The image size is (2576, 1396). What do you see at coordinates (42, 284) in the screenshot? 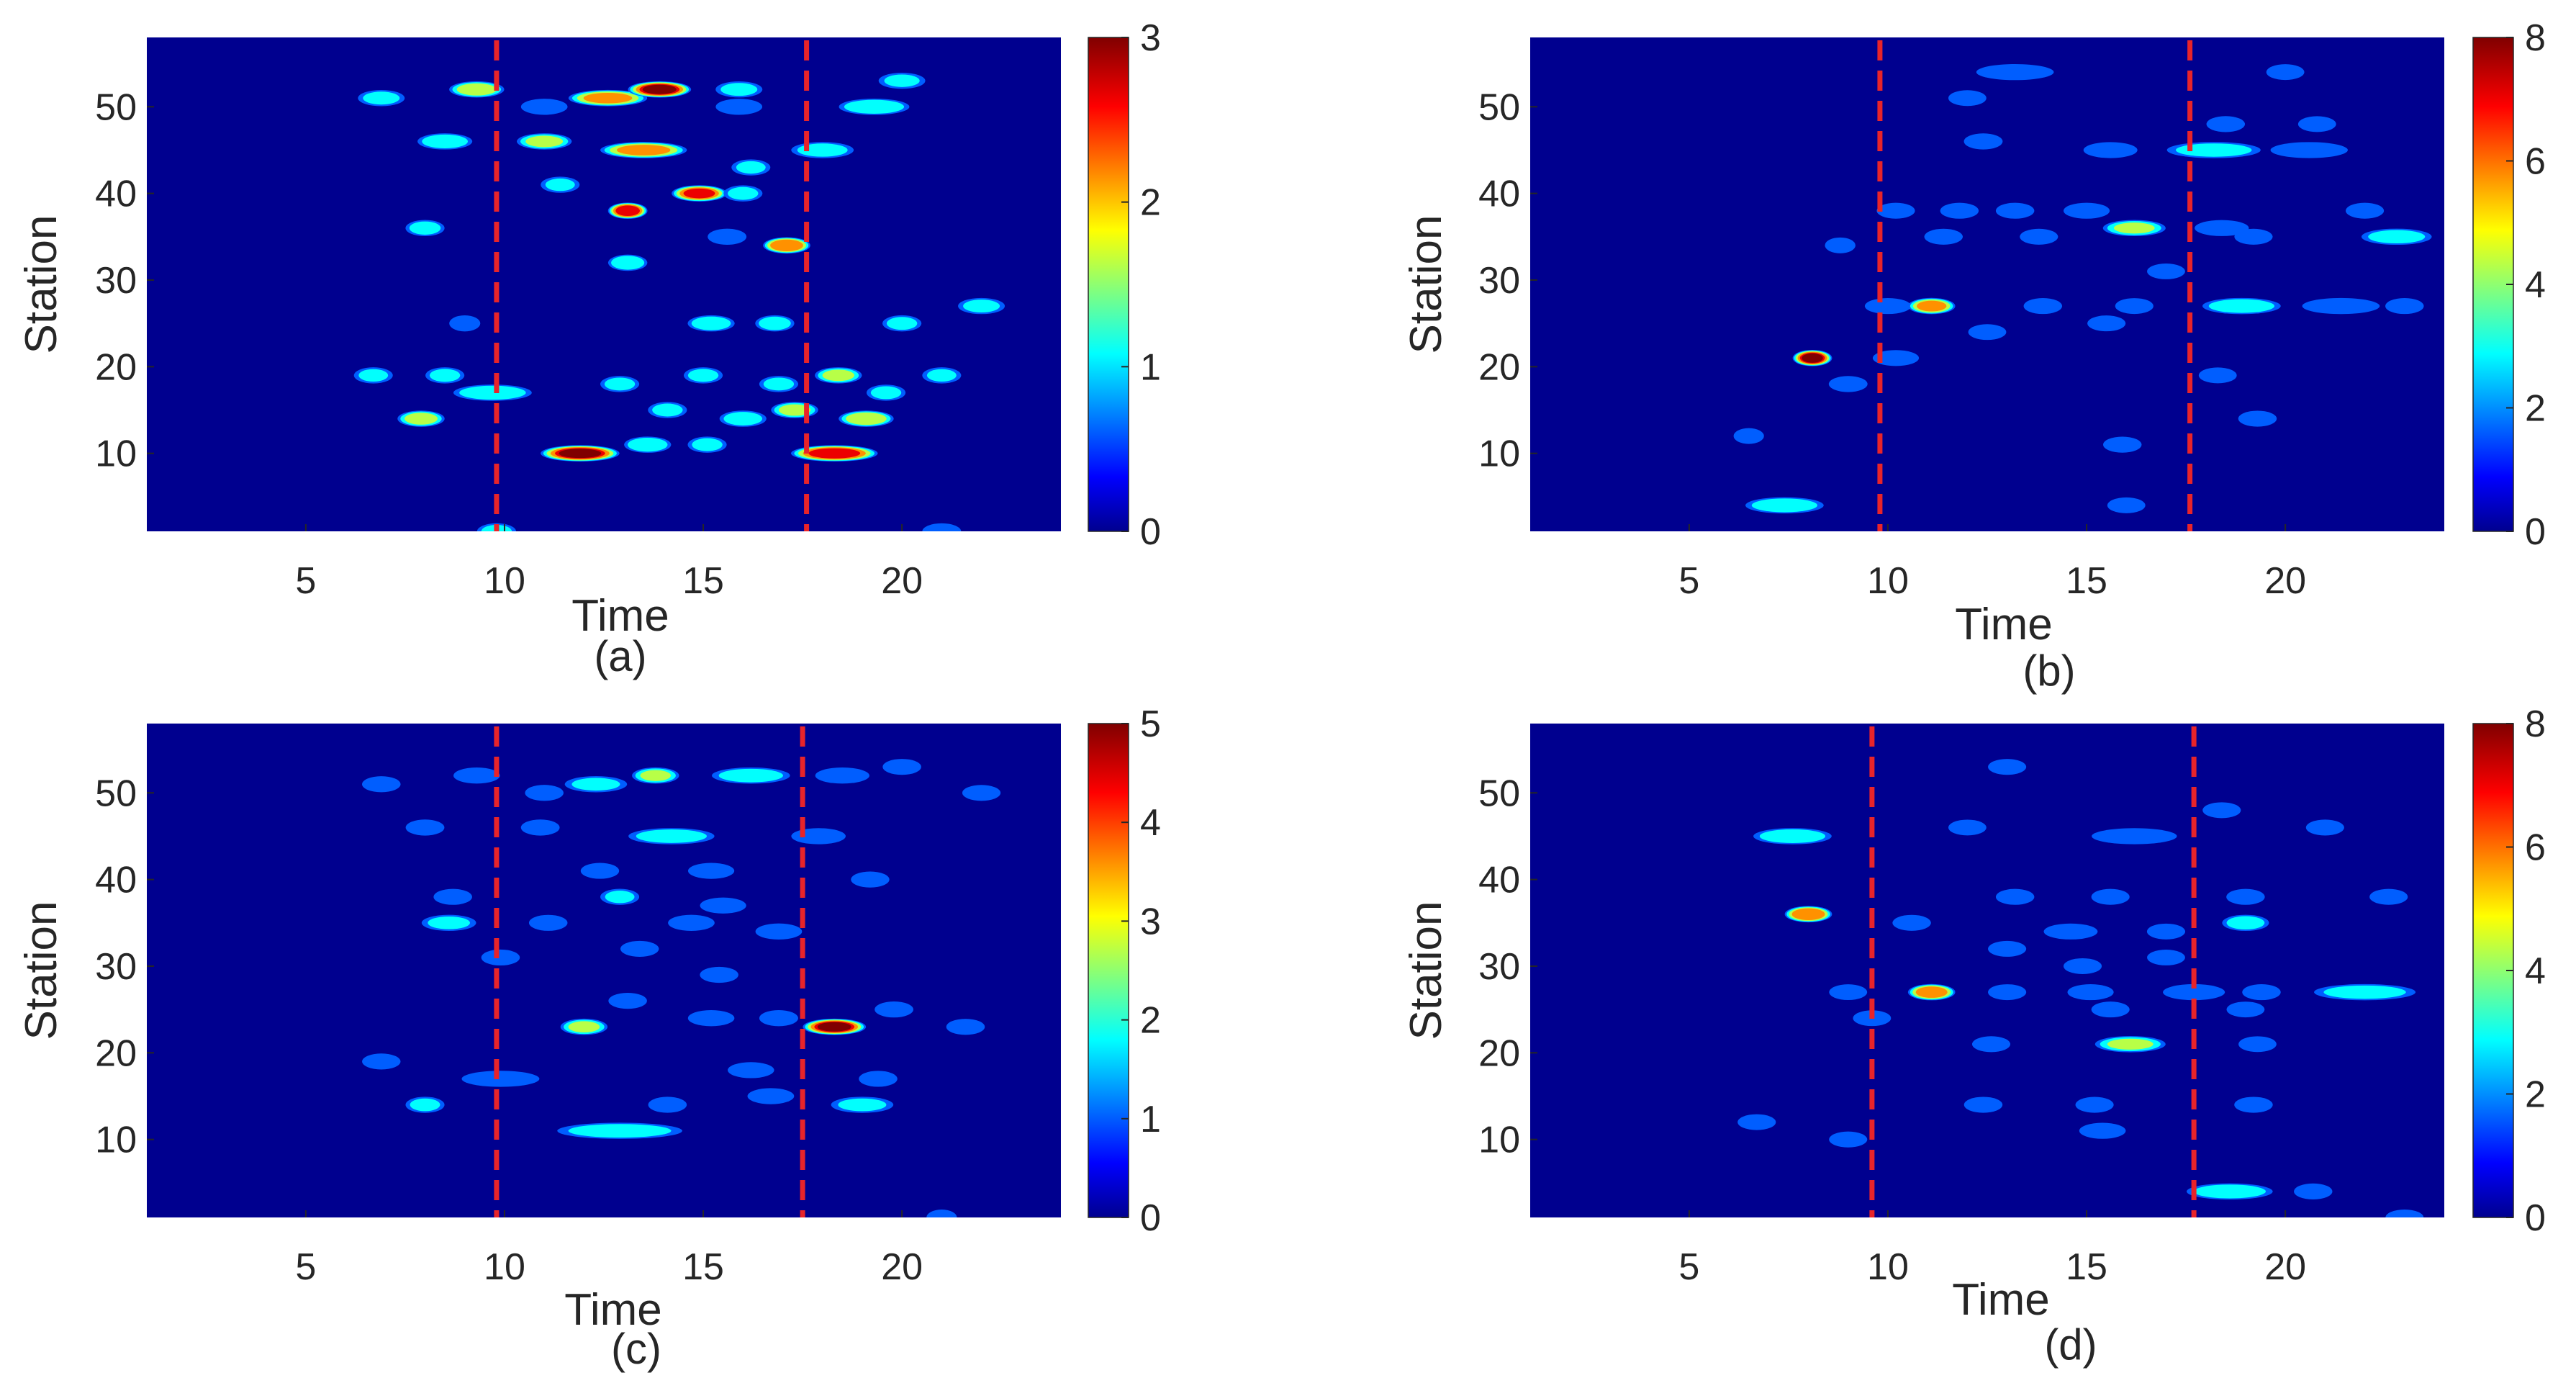
I see `y-axis-label: Station` at bounding box center [42, 284].